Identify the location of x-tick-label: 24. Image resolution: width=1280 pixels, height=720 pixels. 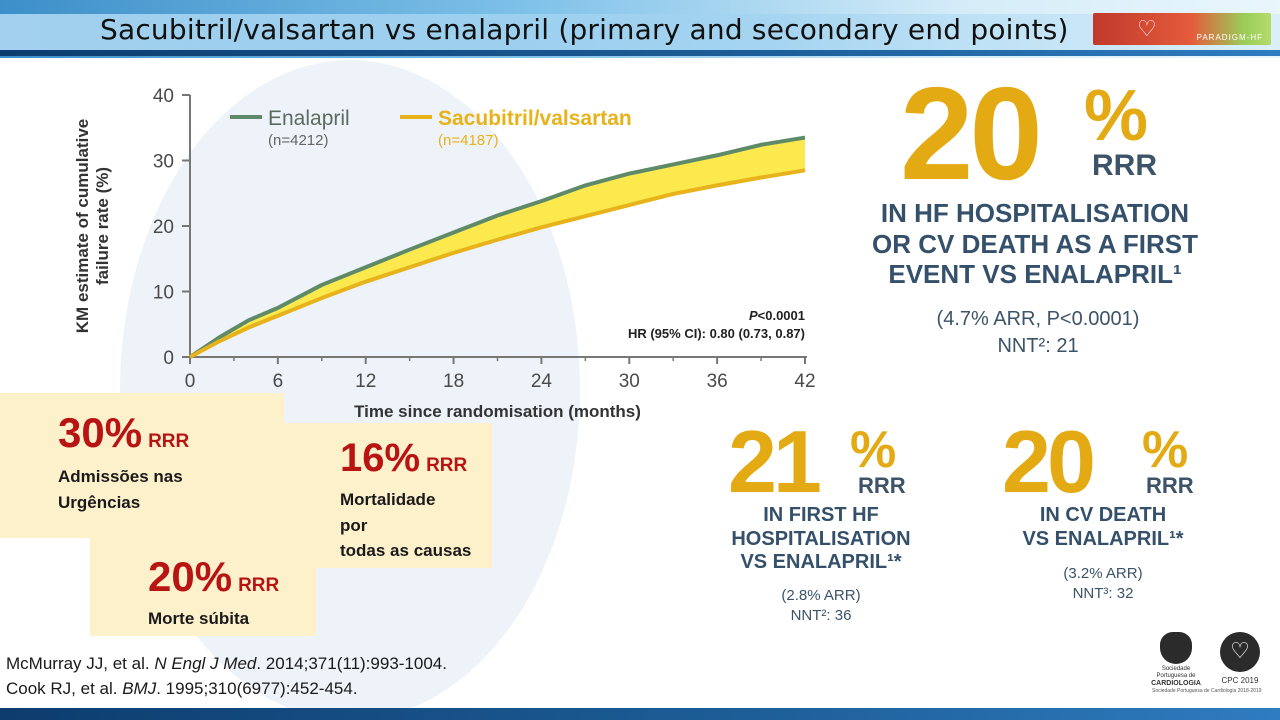
(542, 381).